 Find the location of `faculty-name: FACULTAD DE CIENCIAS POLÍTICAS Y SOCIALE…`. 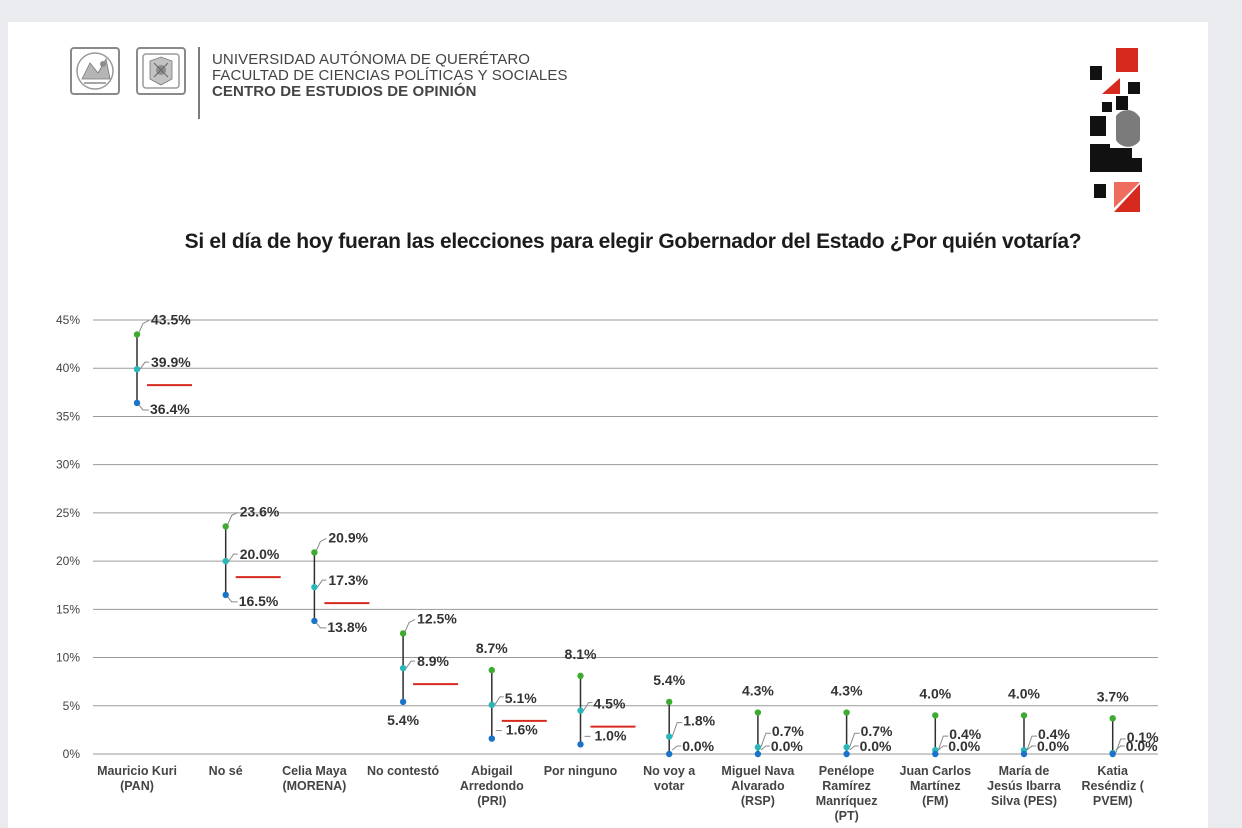

faculty-name: FACULTAD DE CIENCIAS POLÍTICAS Y SOCIALE… is located at coordinates (390, 75).